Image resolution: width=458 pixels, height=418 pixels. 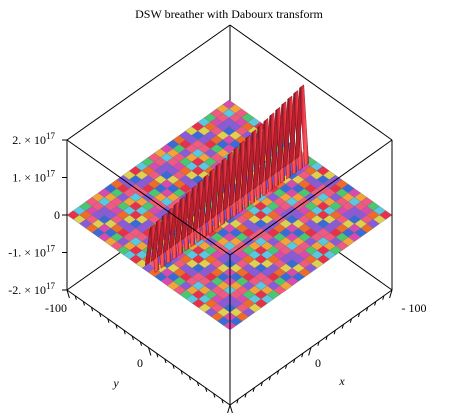 What do you see at coordinates (414, 308) in the screenshot?
I see `x-tick-label-neg100: - 100` at bounding box center [414, 308].